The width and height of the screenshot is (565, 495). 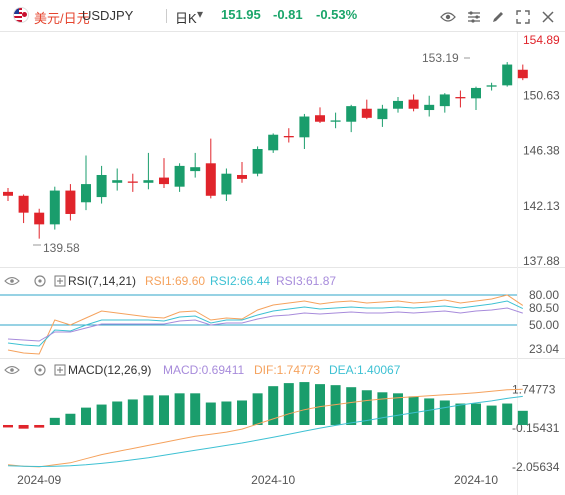 What do you see at coordinates (498, 17) in the screenshot?
I see `draw-icon` at bounding box center [498, 17].